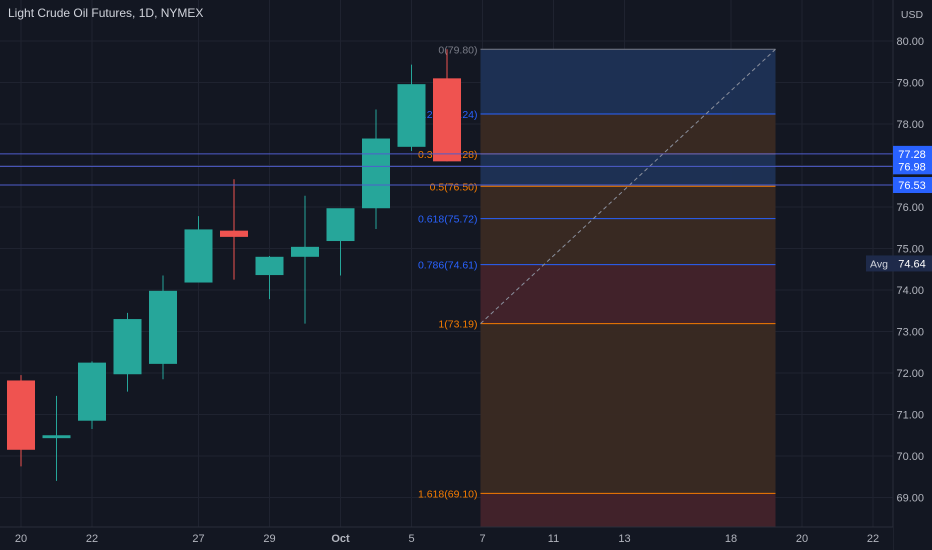 The width and height of the screenshot is (932, 550). I want to click on time-tick-label: 18, so click(731, 539).